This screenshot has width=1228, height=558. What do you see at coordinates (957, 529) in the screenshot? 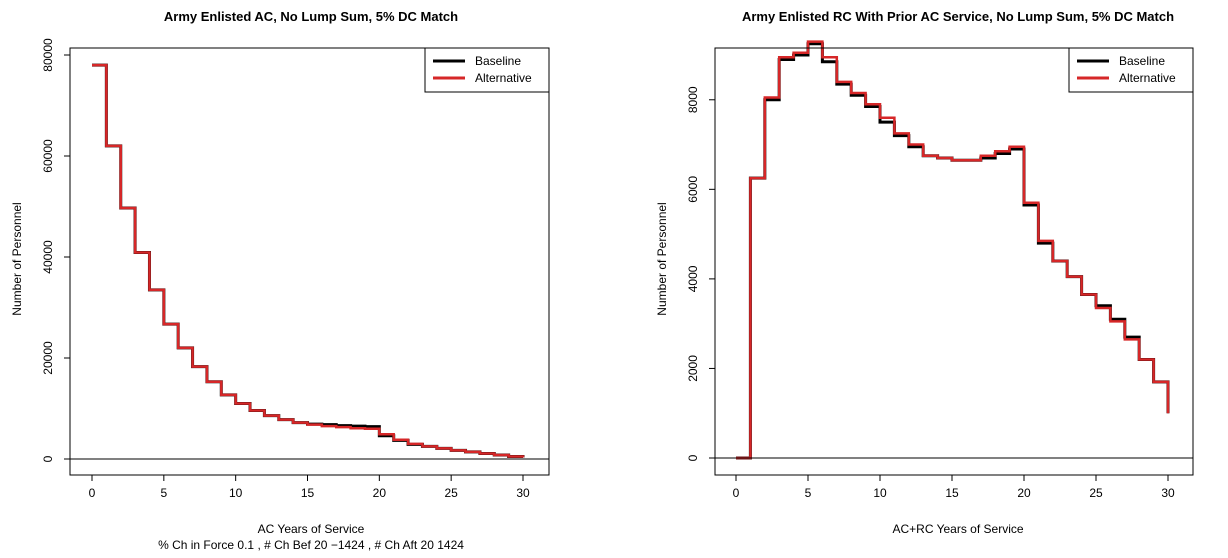
I see `x-axis-label: AC+RC Years of Service` at bounding box center [957, 529].